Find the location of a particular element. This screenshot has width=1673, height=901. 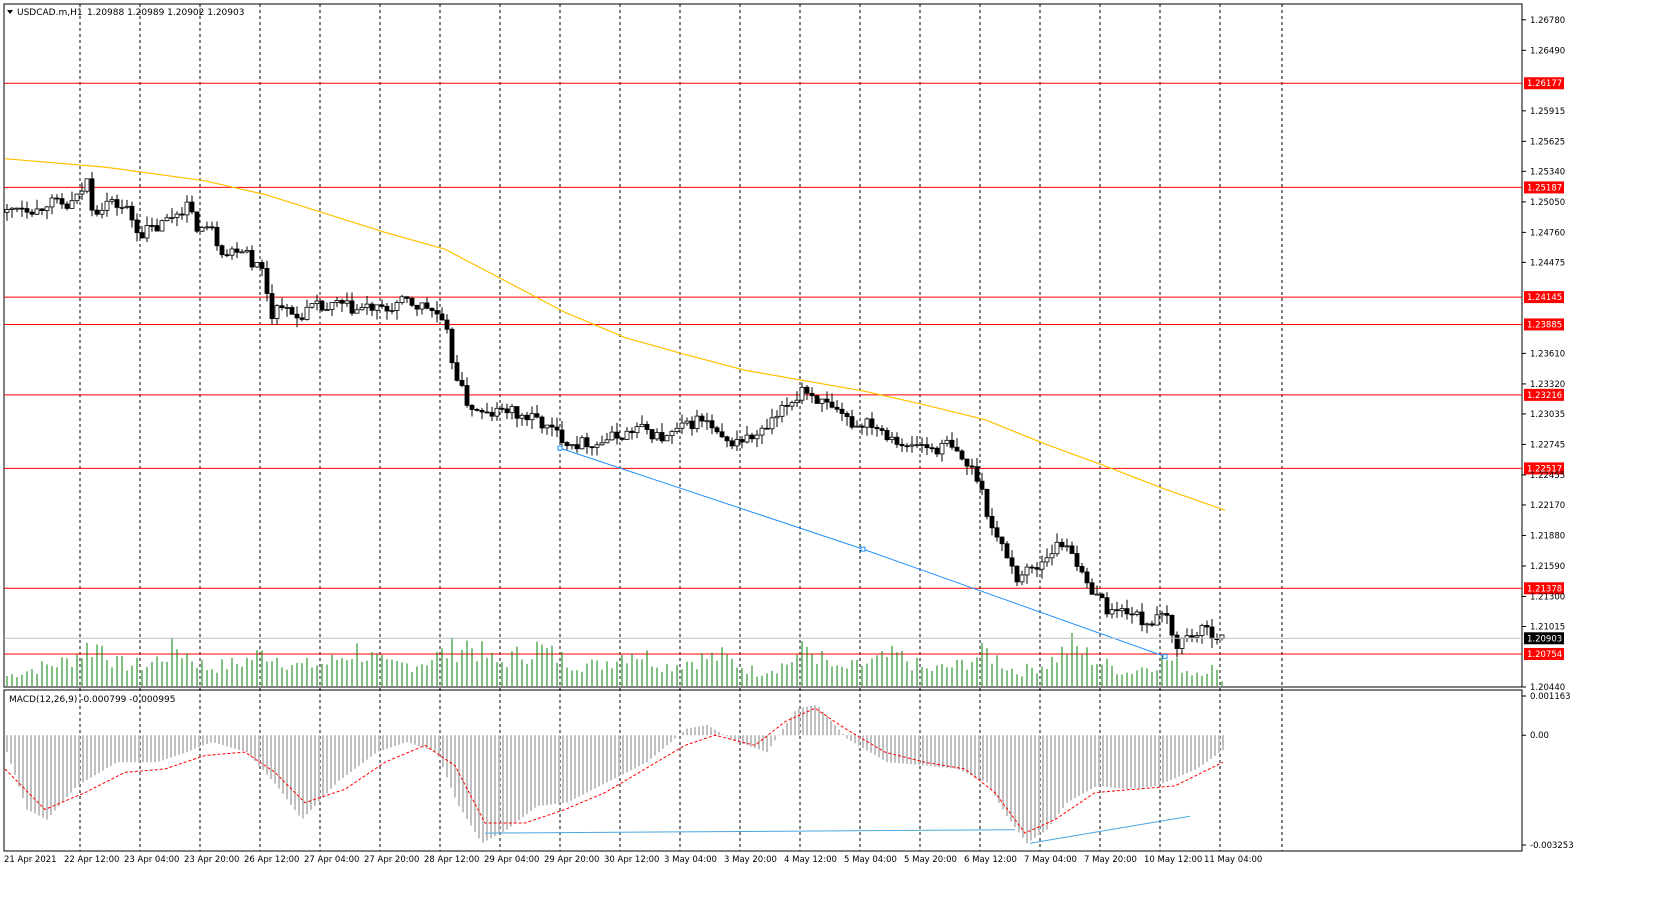

volume-bars is located at coordinates (614, 659).